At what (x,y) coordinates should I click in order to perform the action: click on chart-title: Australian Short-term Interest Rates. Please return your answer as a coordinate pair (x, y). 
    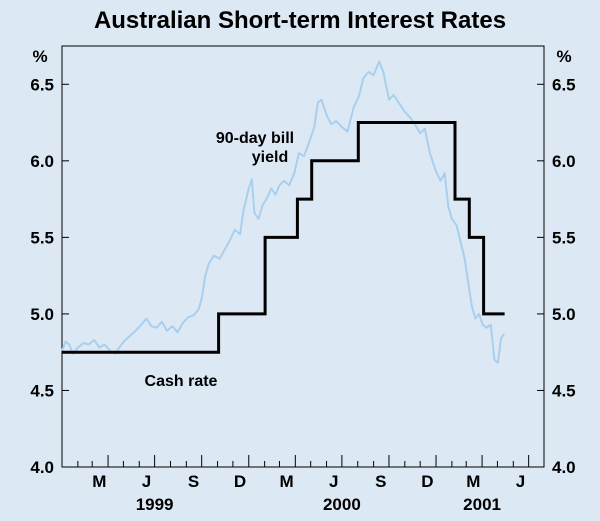
    Looking at the image, I should click on (300, 20).